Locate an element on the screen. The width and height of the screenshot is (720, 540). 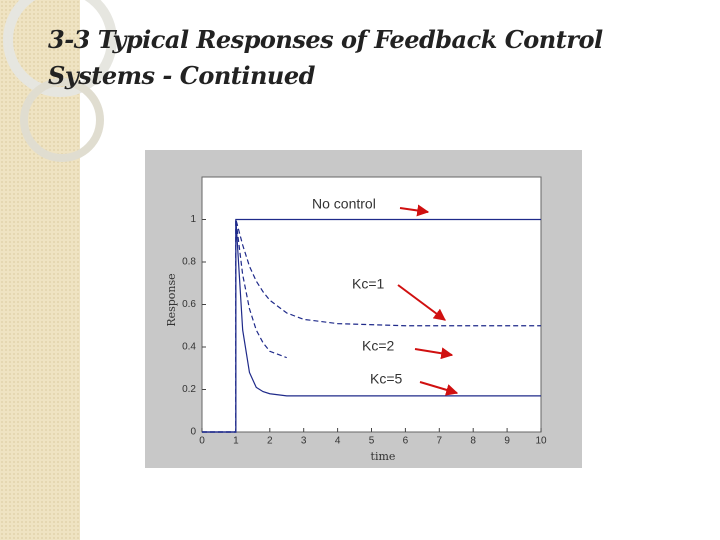
x-tick-label: 3 is located at coordinates (304, 441).